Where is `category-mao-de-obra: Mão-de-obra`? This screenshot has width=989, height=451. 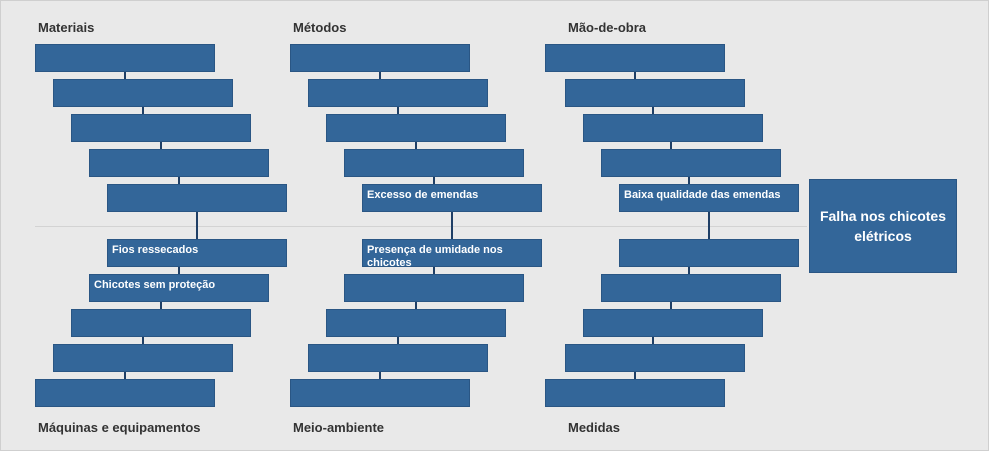
category-mao-de-obra: Mão-de-obra is located at coordinates (607, 27).